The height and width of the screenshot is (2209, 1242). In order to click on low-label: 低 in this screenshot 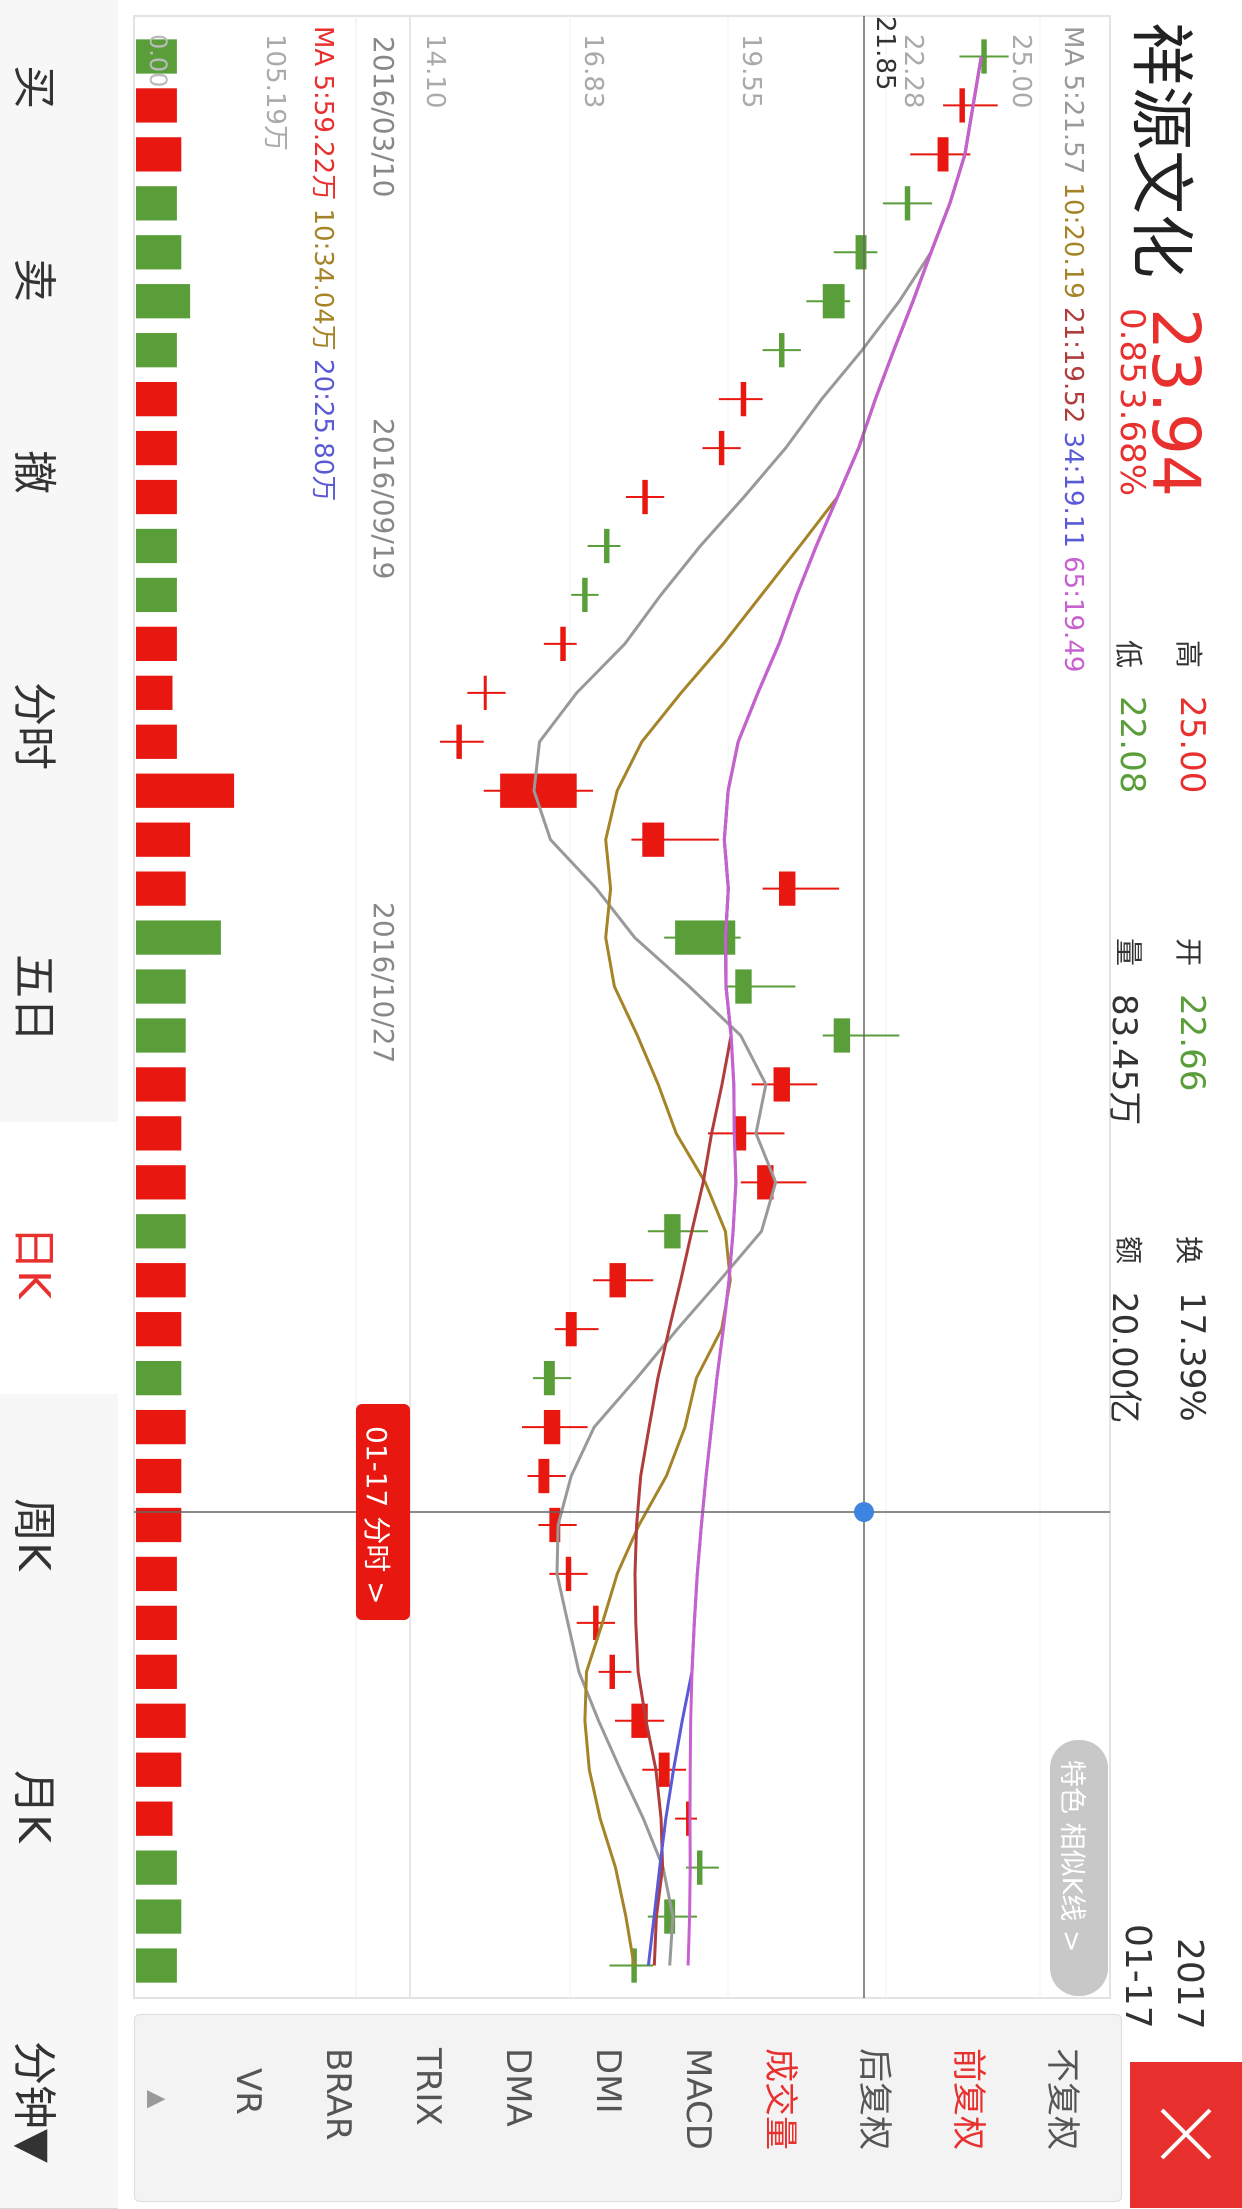, I will do `click(1128, 654)`.